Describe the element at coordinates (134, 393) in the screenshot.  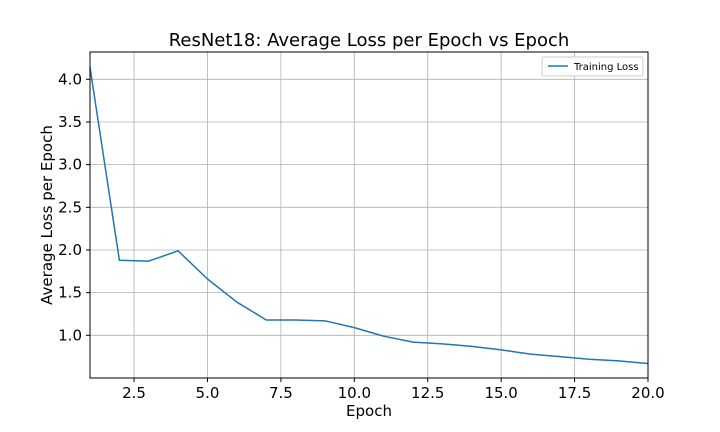
I see `x-tick-label: 2.5` at that location.